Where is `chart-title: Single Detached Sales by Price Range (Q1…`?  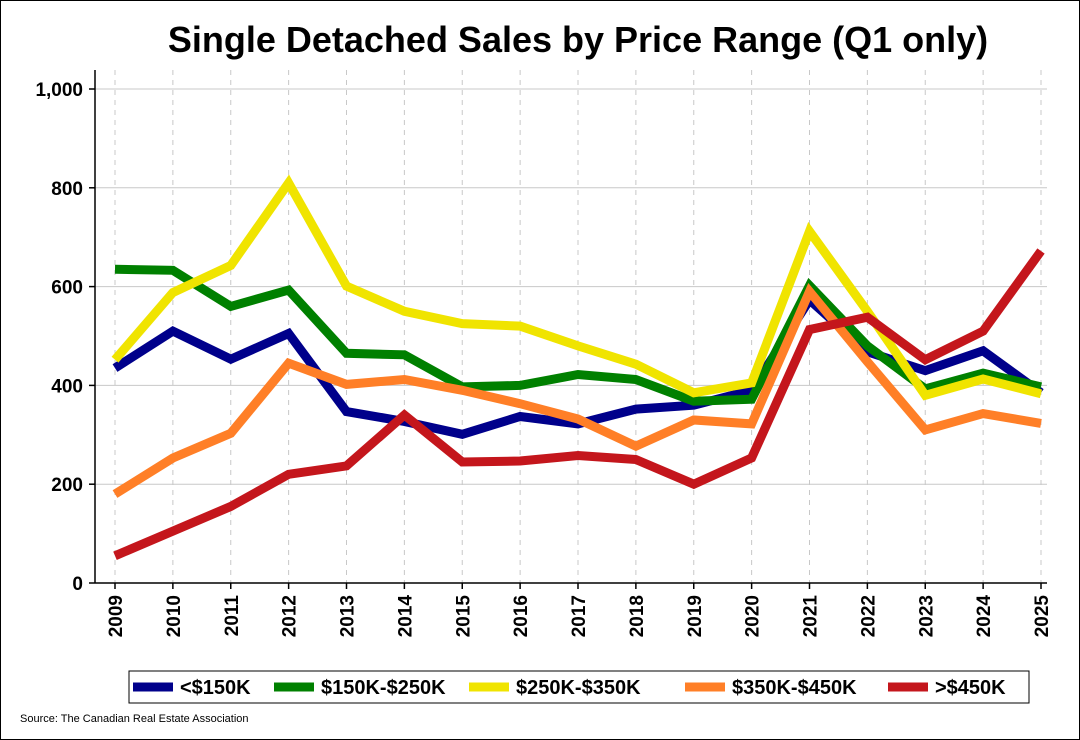
chart-title: Single Detached Sales by Price Range (Q1… is located at coordinates (578, 39).